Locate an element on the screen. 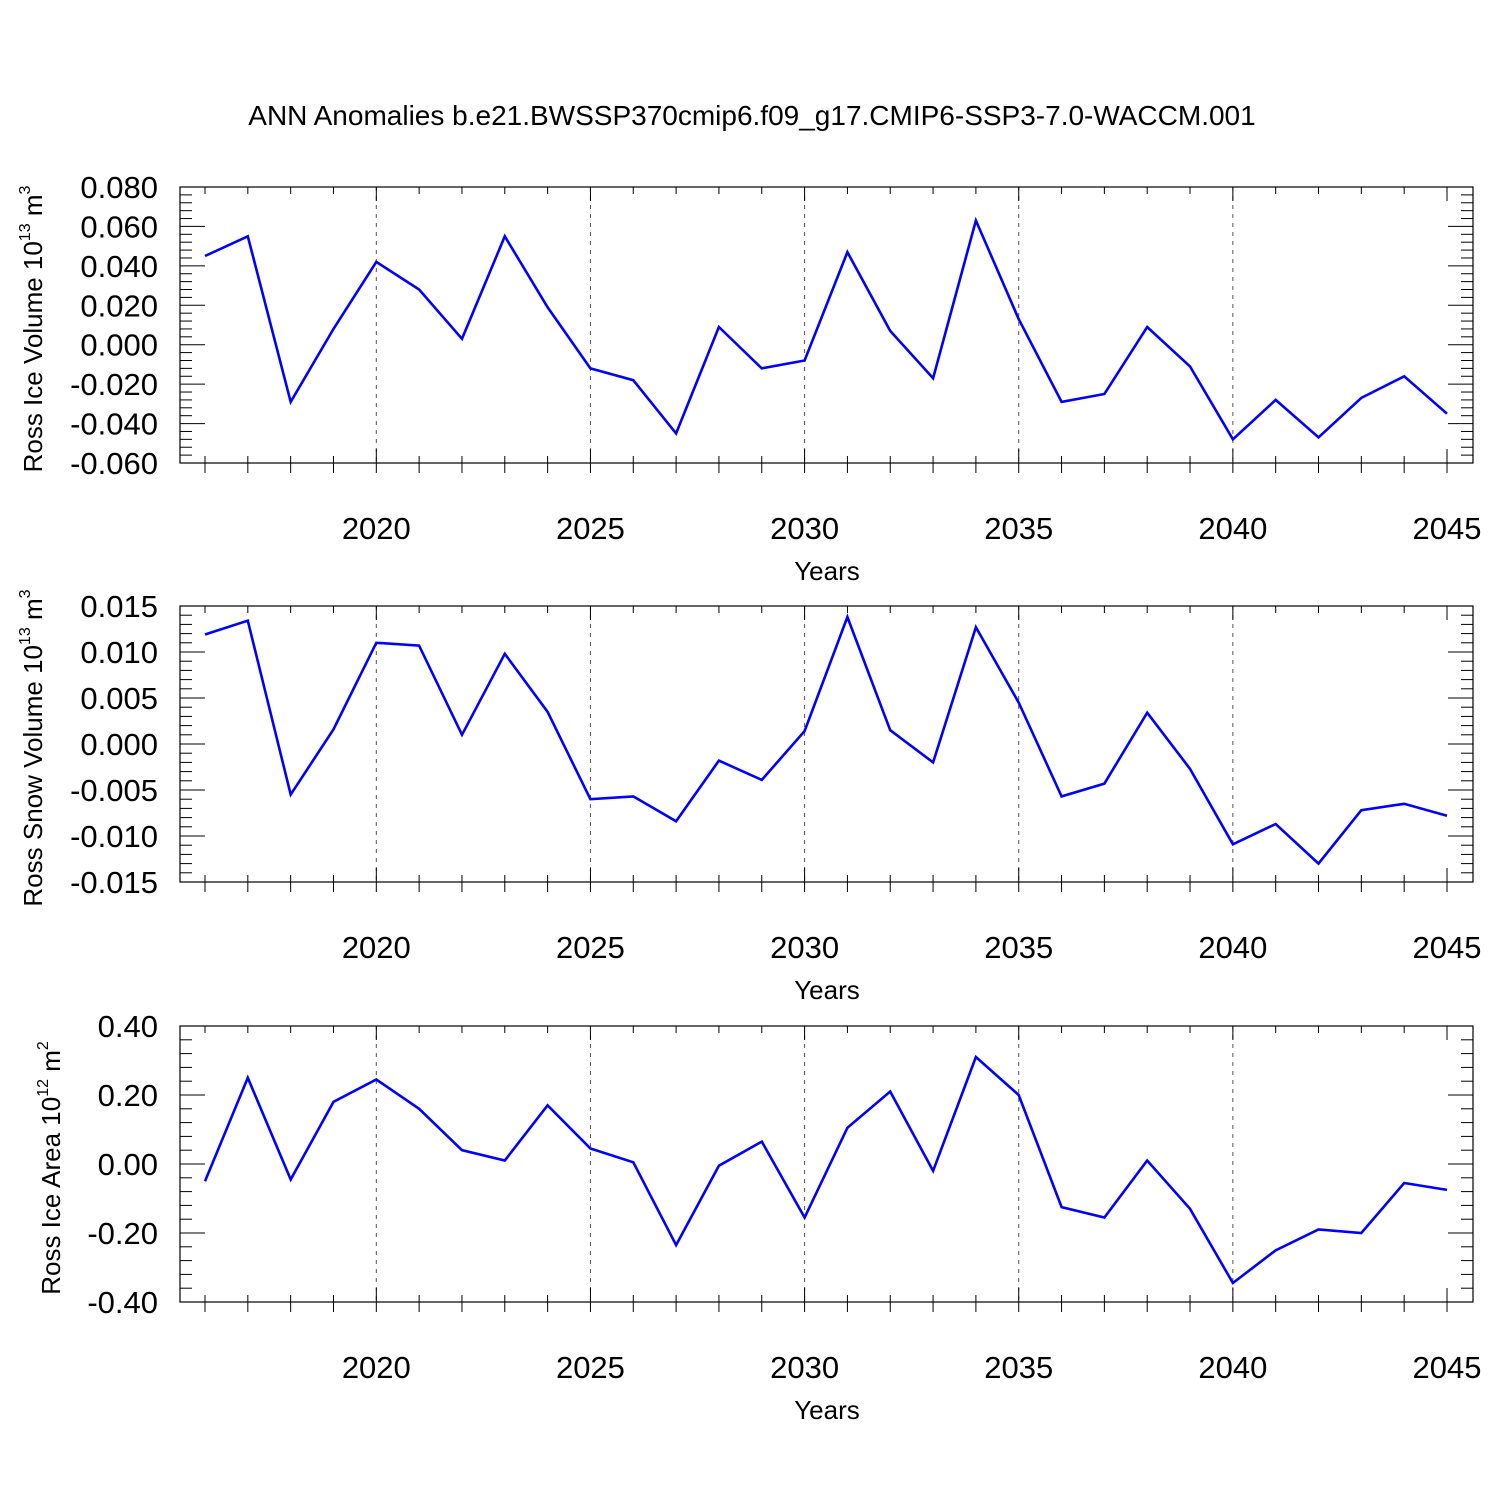 This screenshot has height=1500, width=1500. y-axis-title-superscript: 12 is located at coordinates (43, 1088).